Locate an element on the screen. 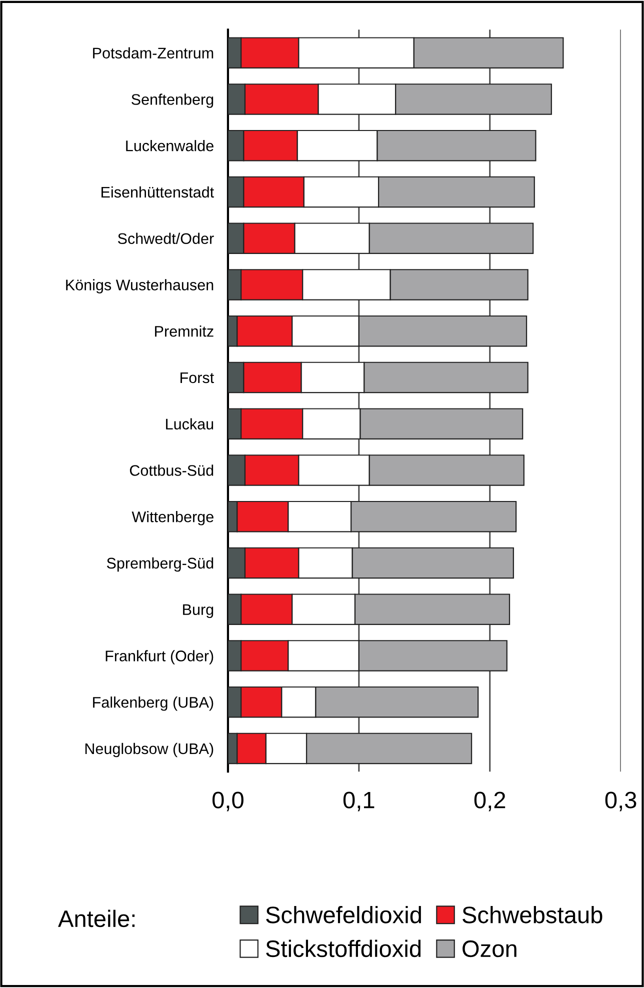 The height and width of the screenshot is (988, 644). x-tick-label: 0,3 is located at coordinates (620, 802).